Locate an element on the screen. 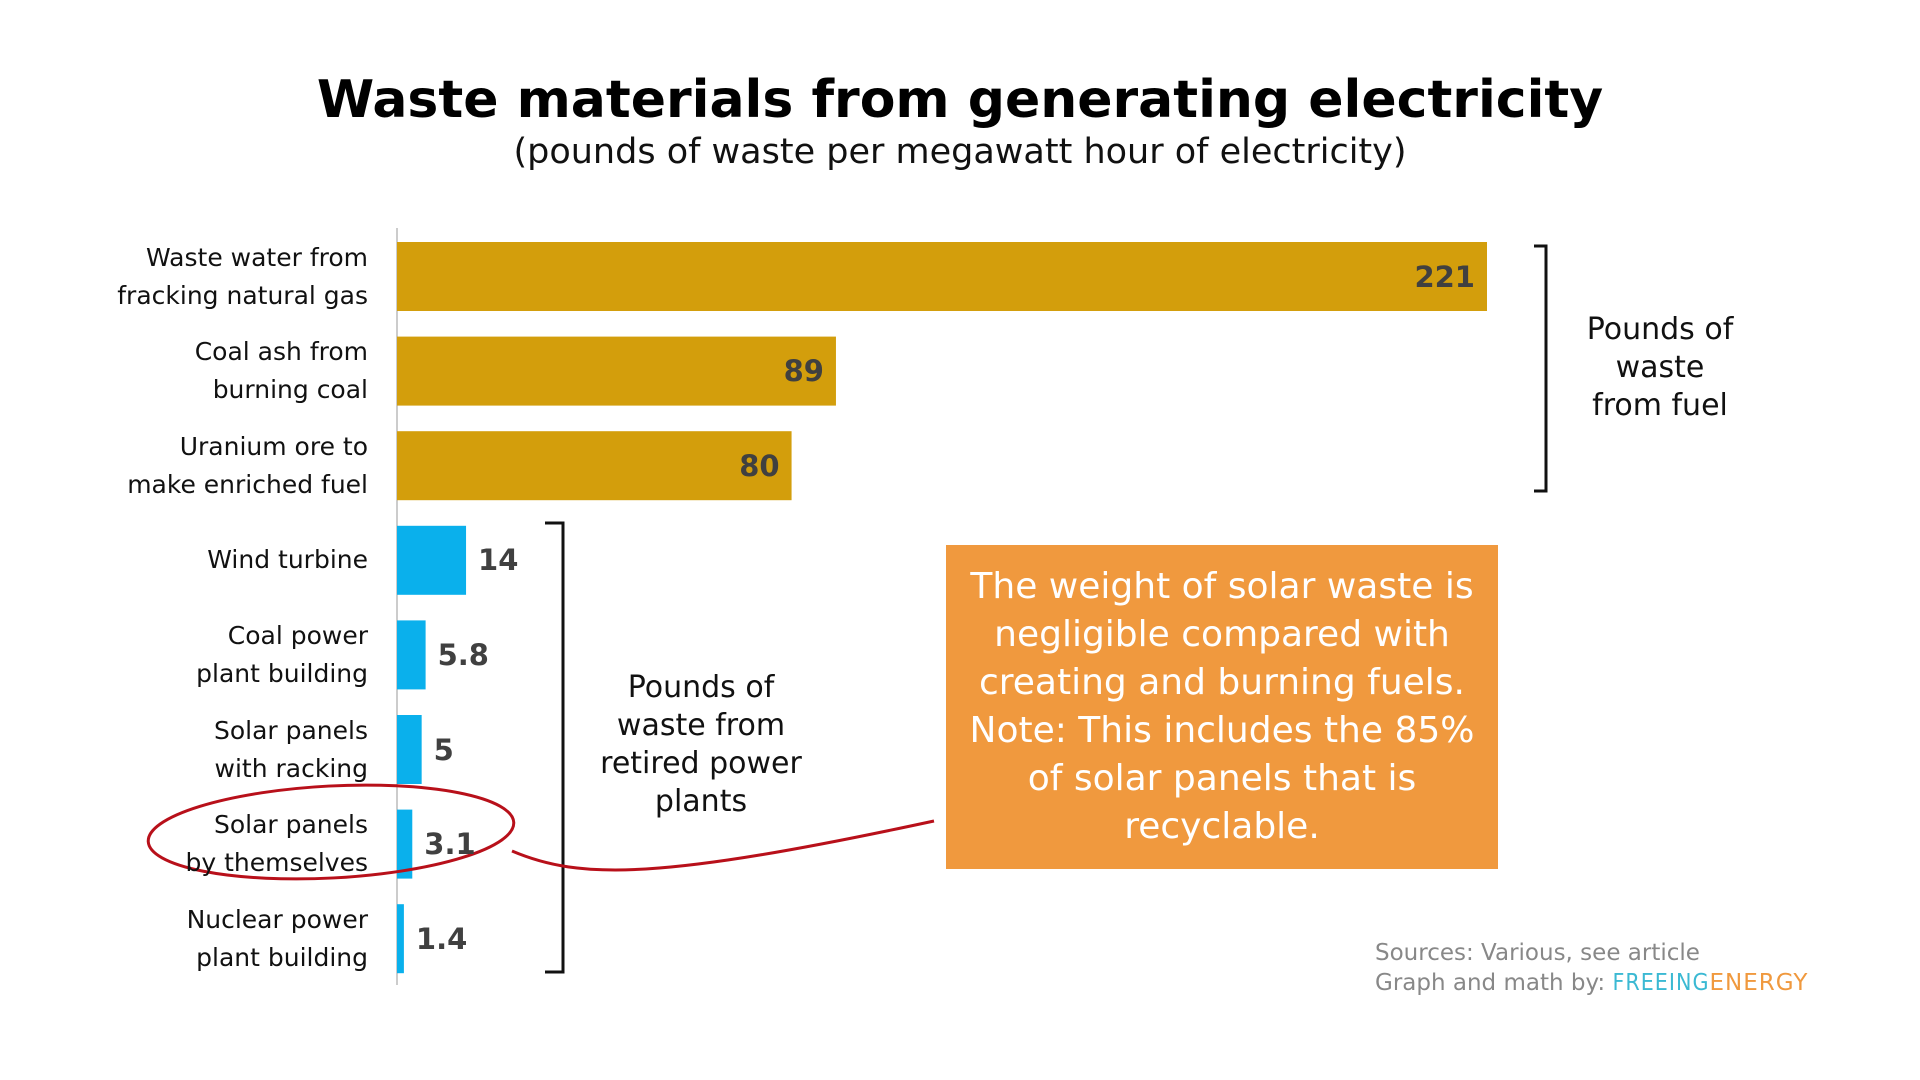 The width and height of the screenshot is (1920, 1080). category-label: Waste water from fracking natural gas is located at coordinates (242, 276).